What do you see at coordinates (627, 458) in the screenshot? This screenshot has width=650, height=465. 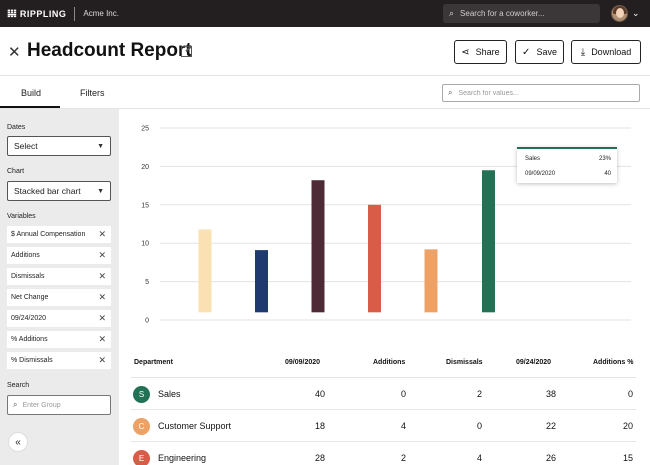 I see `table-cell: 15` at bounding box center [627, 458].